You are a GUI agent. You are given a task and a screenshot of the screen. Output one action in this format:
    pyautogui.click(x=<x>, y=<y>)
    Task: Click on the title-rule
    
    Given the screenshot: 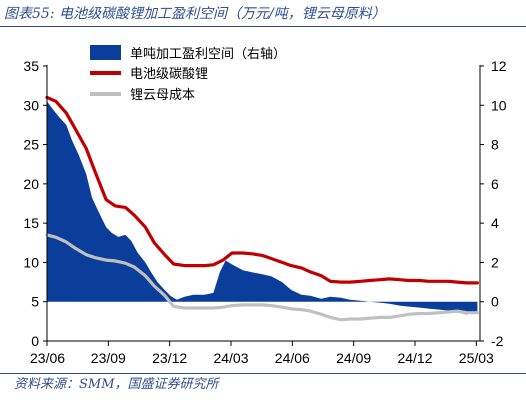 What is the action you would take?
    pyautogui.click(x=263, y=26)
    